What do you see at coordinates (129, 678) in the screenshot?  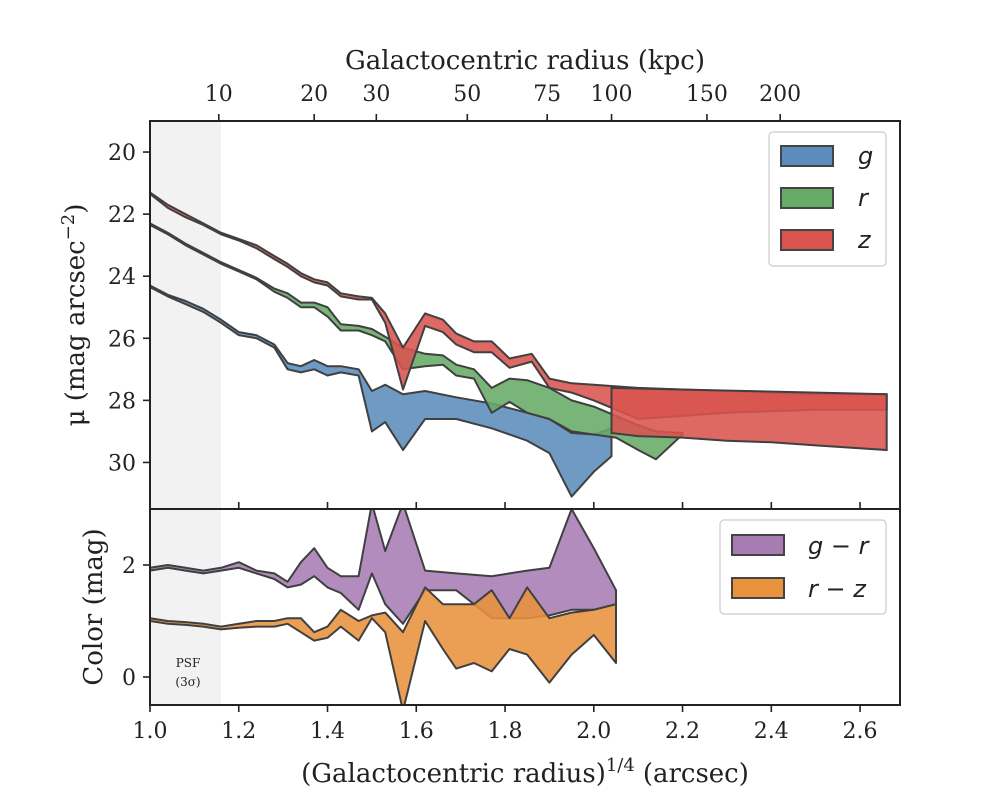 I see `ytick-label-bottom-0: 0` at bounding box center [129, 678].